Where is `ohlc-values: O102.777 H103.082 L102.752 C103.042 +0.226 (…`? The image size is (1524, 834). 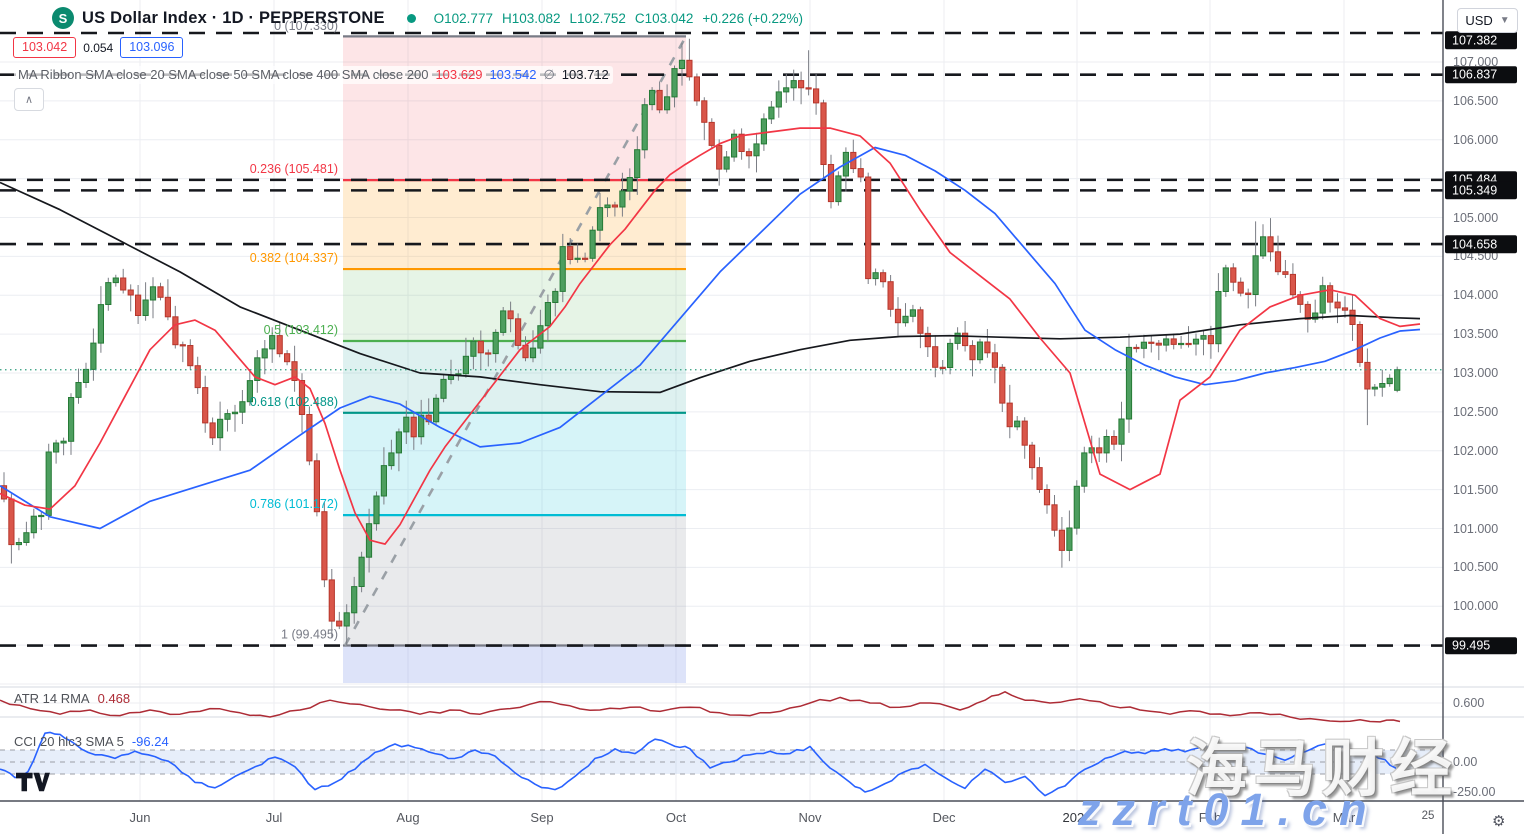
ohlc-values: O102.777 H103.082 L102.752 C103.042 +0.226 (… is located at coordinates (618, 18).